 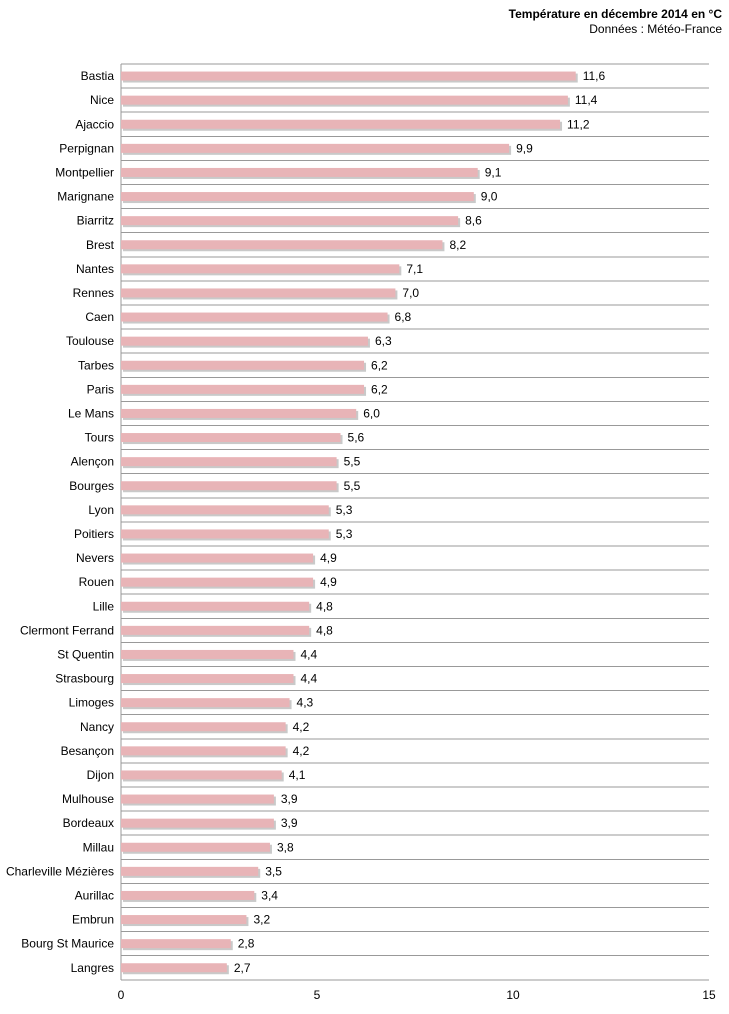 I want to click on value-label: 4,2, so click(x=301, y=727).